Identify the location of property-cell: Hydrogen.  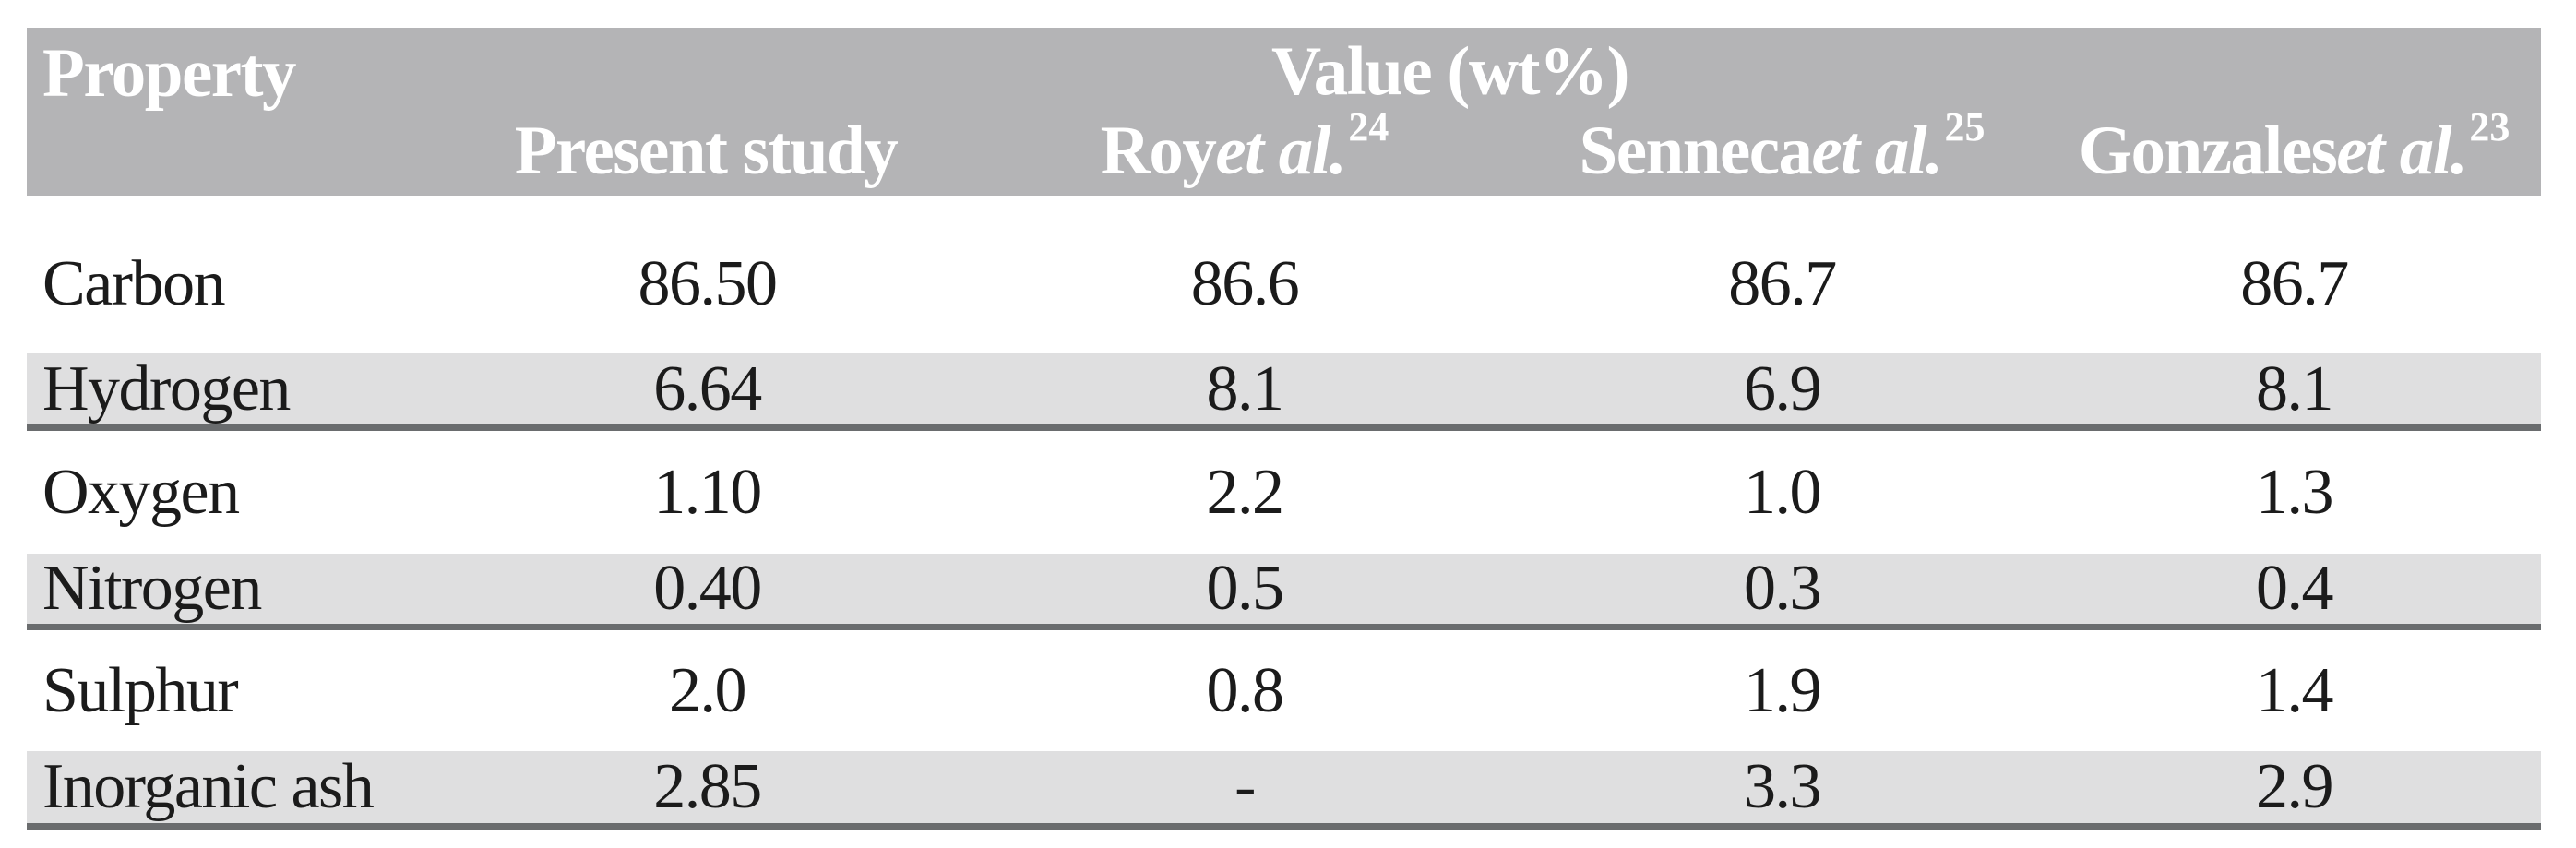
(166, 388).